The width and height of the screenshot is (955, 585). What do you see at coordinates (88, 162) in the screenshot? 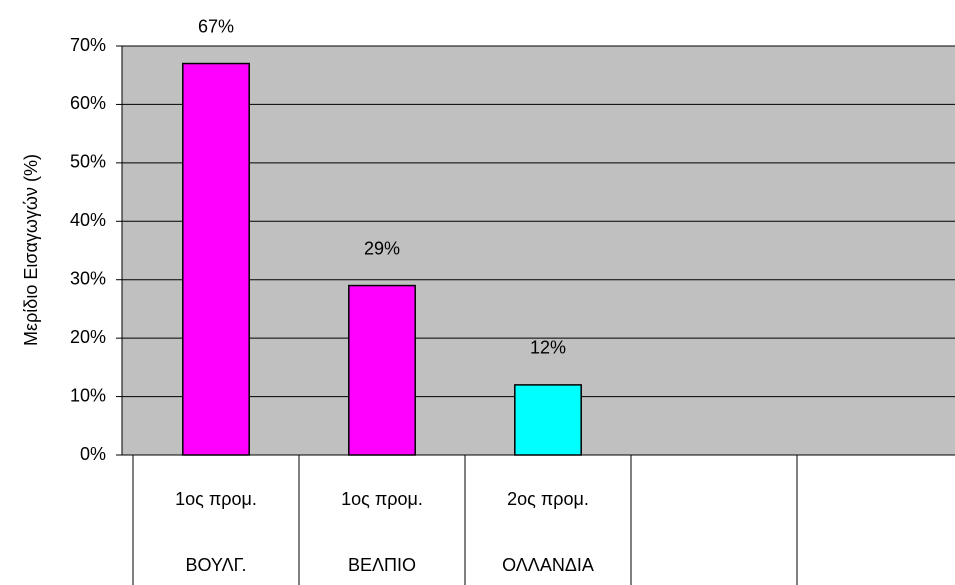
I see `y-tick-label: 50%` at bounding box center [88, 162].